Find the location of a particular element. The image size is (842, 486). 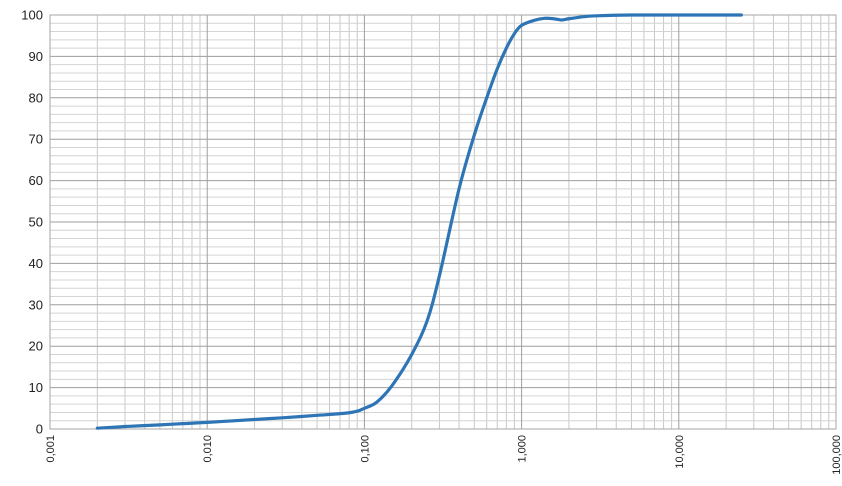

x-tick-label: 1,000 is located at coordinates (523, 449).